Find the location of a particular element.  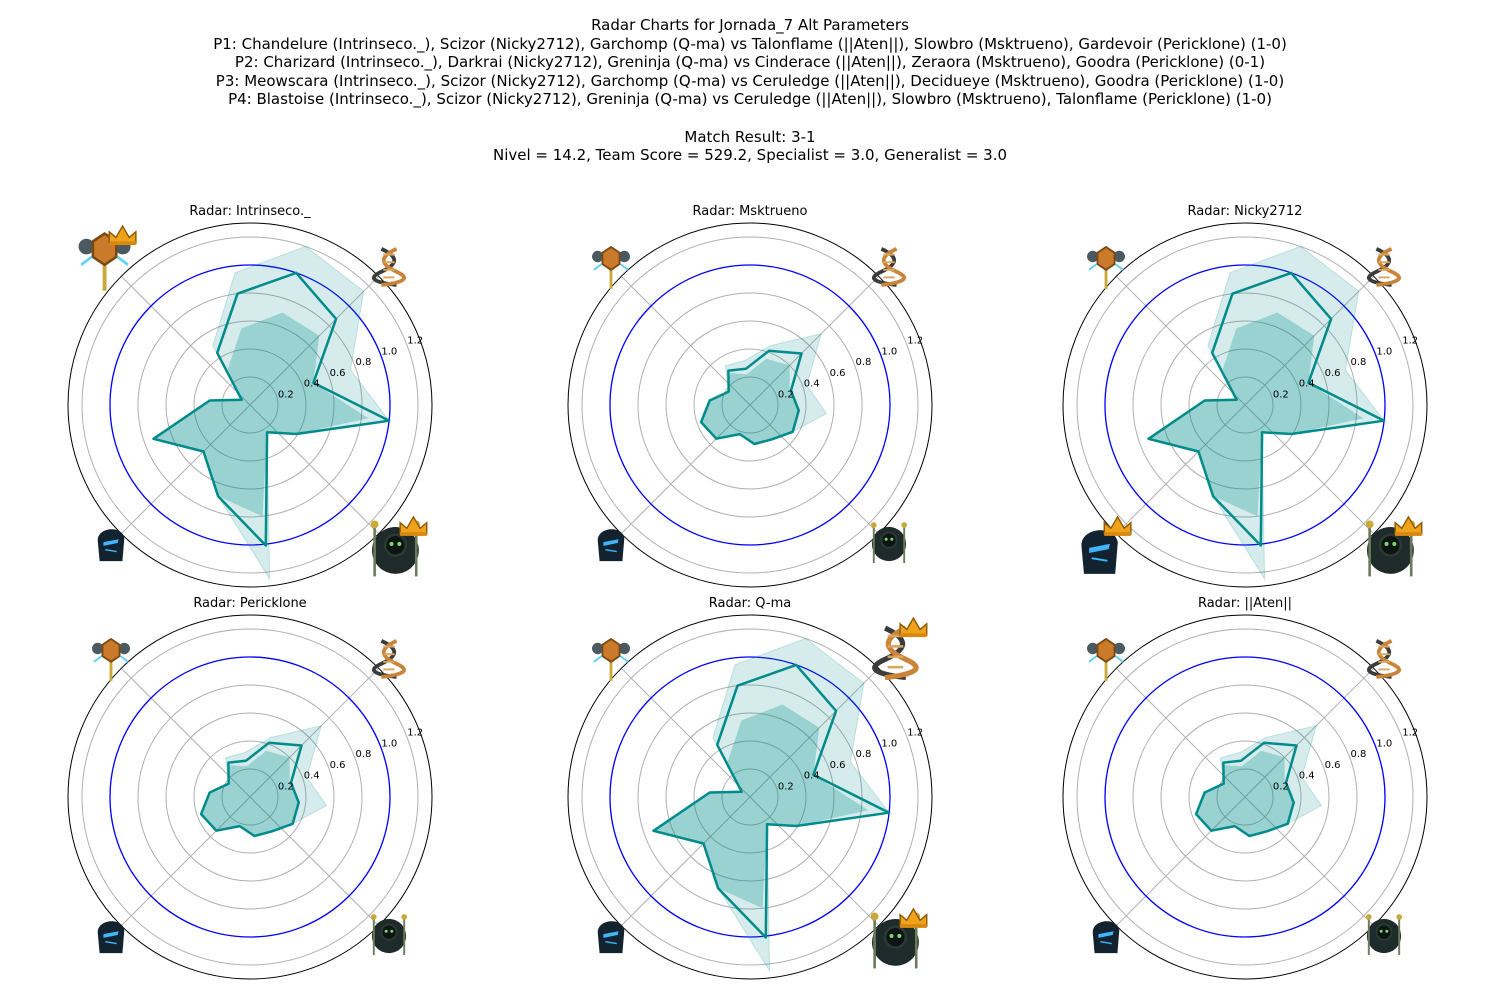

dna-strand-a is located at coordinates (384, 267).